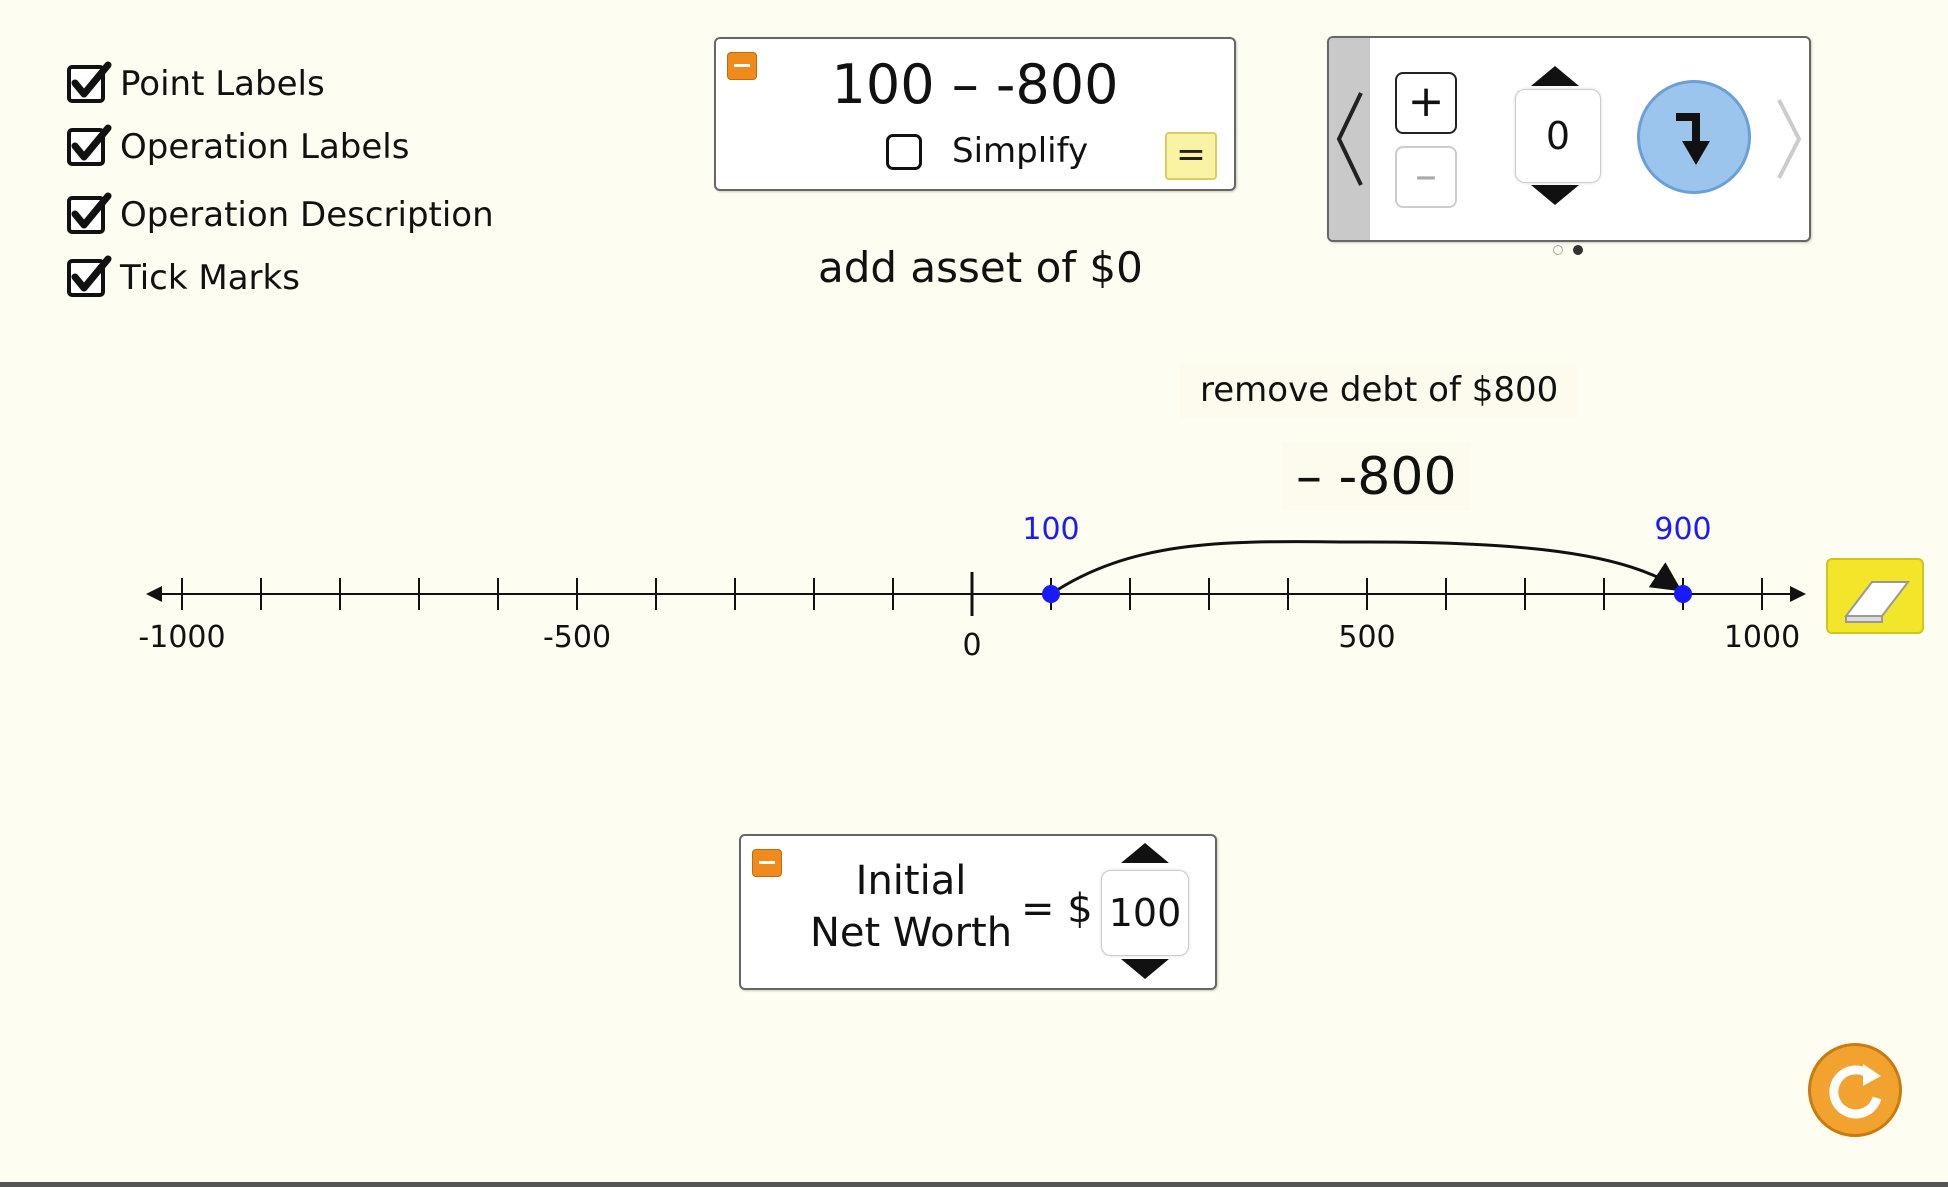  Describe the element at coordinates (1145, 853) in the screenshot. I see `net-worth-increment-arrow` at that location.